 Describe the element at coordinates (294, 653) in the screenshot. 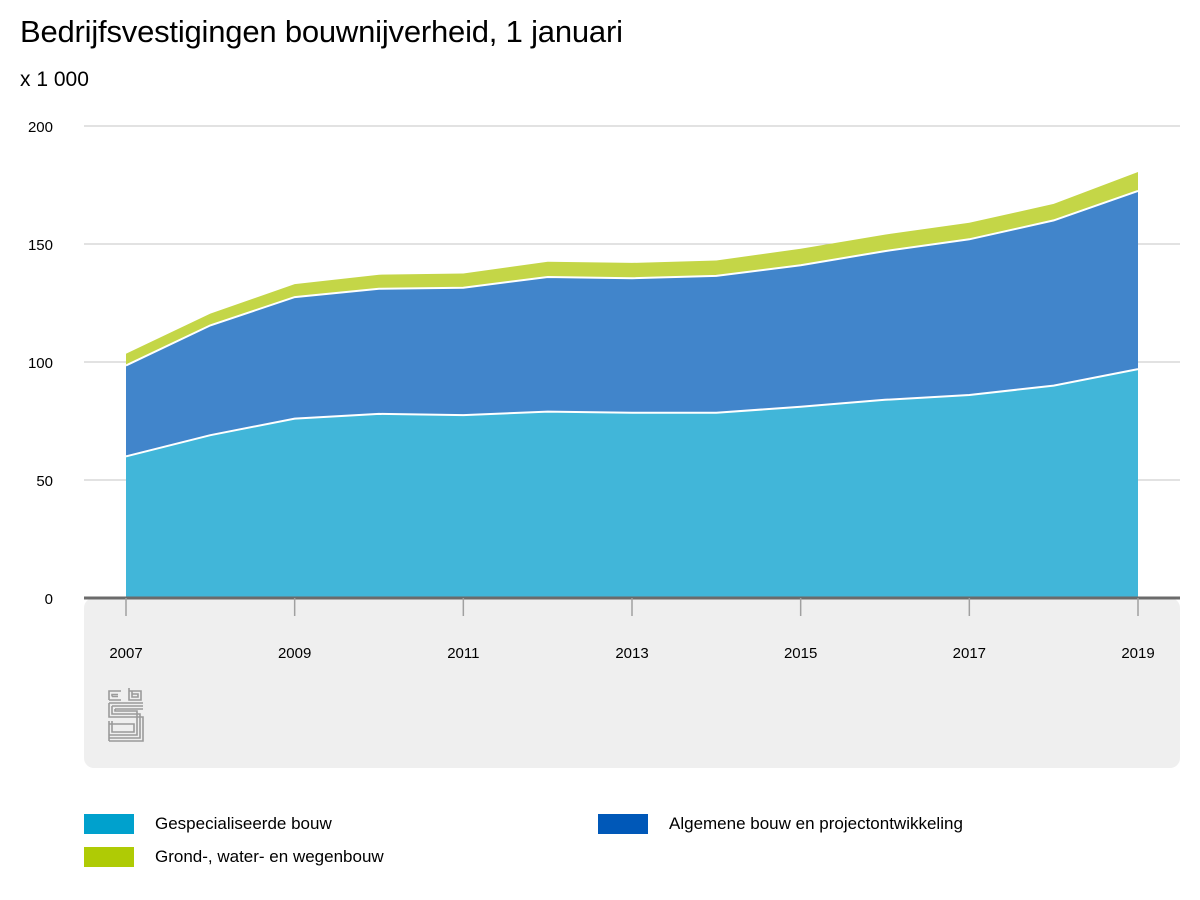

I see `x-tick-label: 2009` at that location.